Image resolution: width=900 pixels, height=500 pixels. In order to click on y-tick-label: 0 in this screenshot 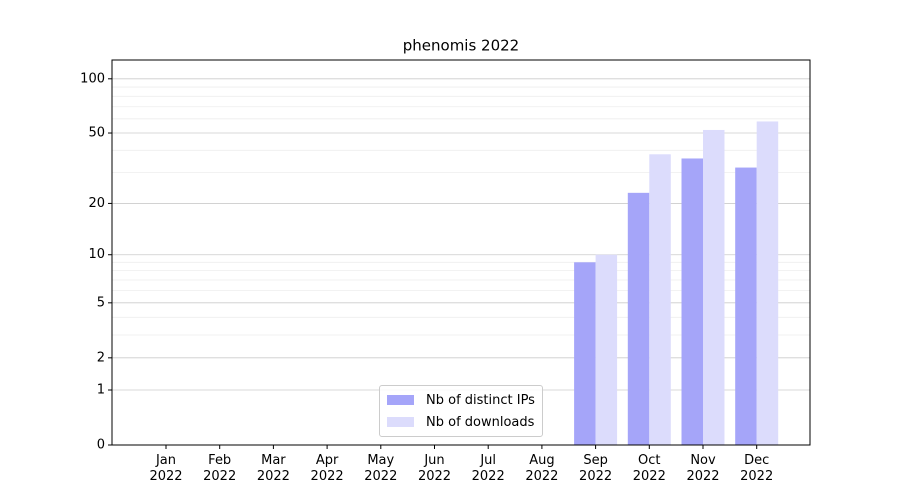, I will do `click(101, 445)`.